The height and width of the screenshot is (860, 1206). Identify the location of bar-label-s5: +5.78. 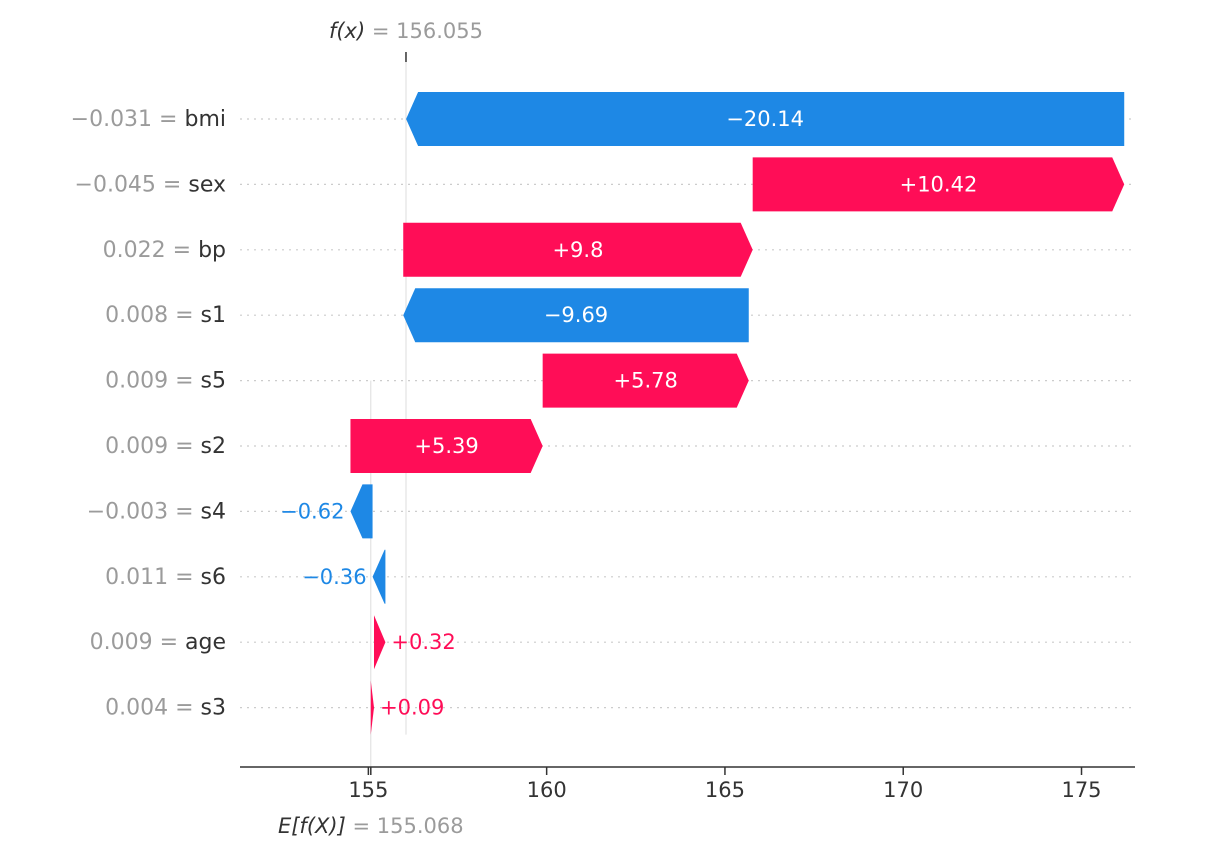
(646, 381).